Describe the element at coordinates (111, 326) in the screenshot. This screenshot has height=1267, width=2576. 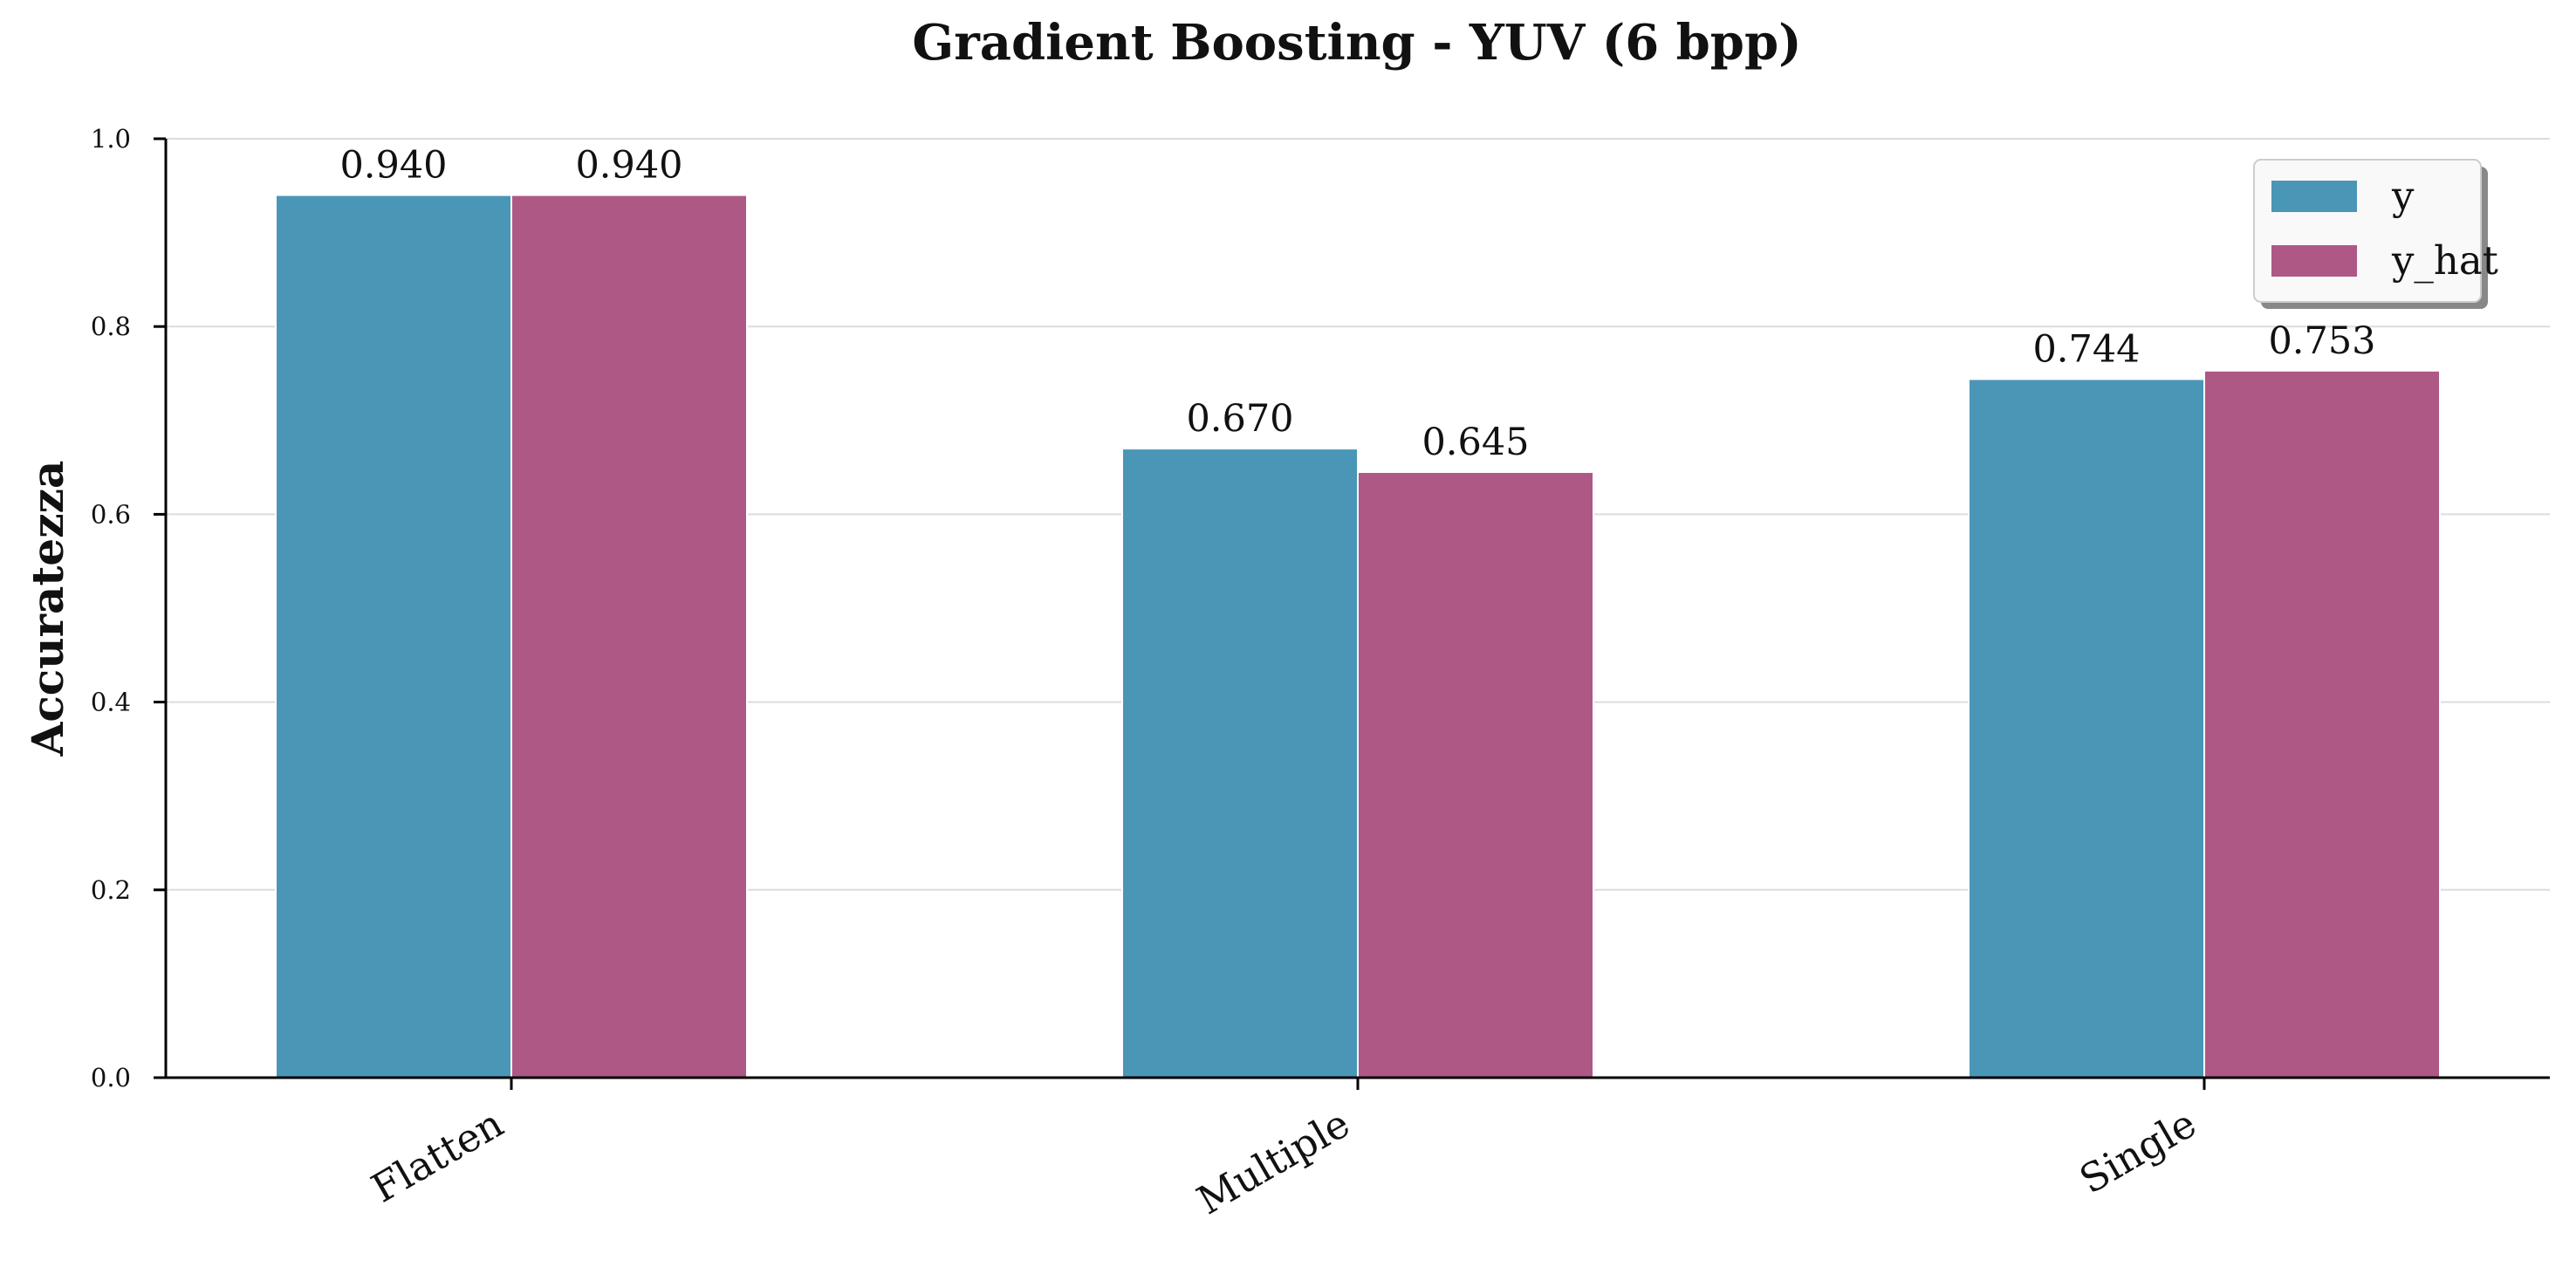
I see `y-tick-label: 0.8` at that location.